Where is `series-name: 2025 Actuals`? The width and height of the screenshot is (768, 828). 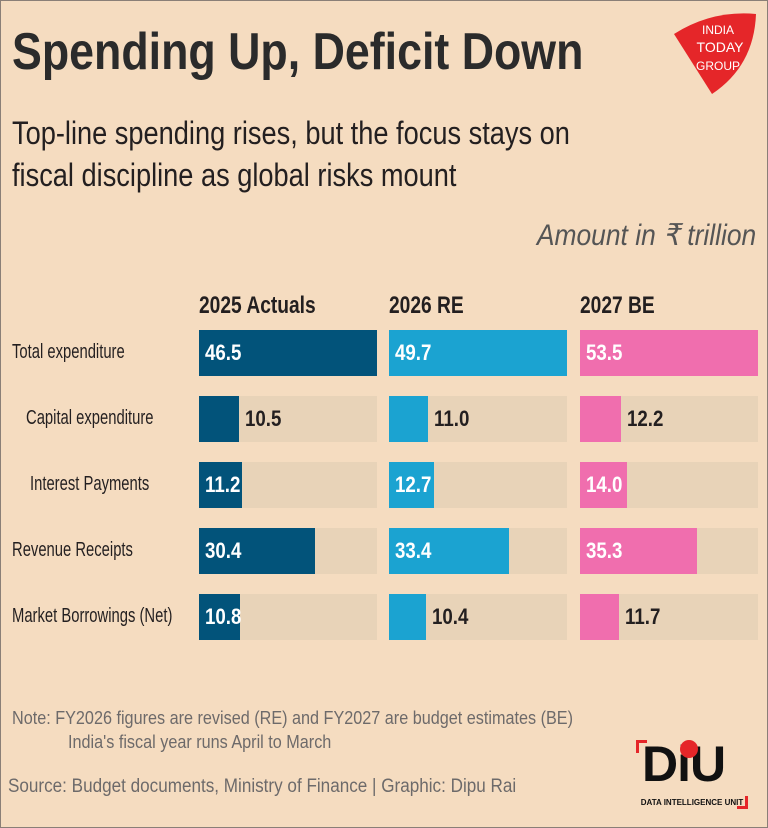
series-name: 2025 Actuals is located at coordinates (257, 305).